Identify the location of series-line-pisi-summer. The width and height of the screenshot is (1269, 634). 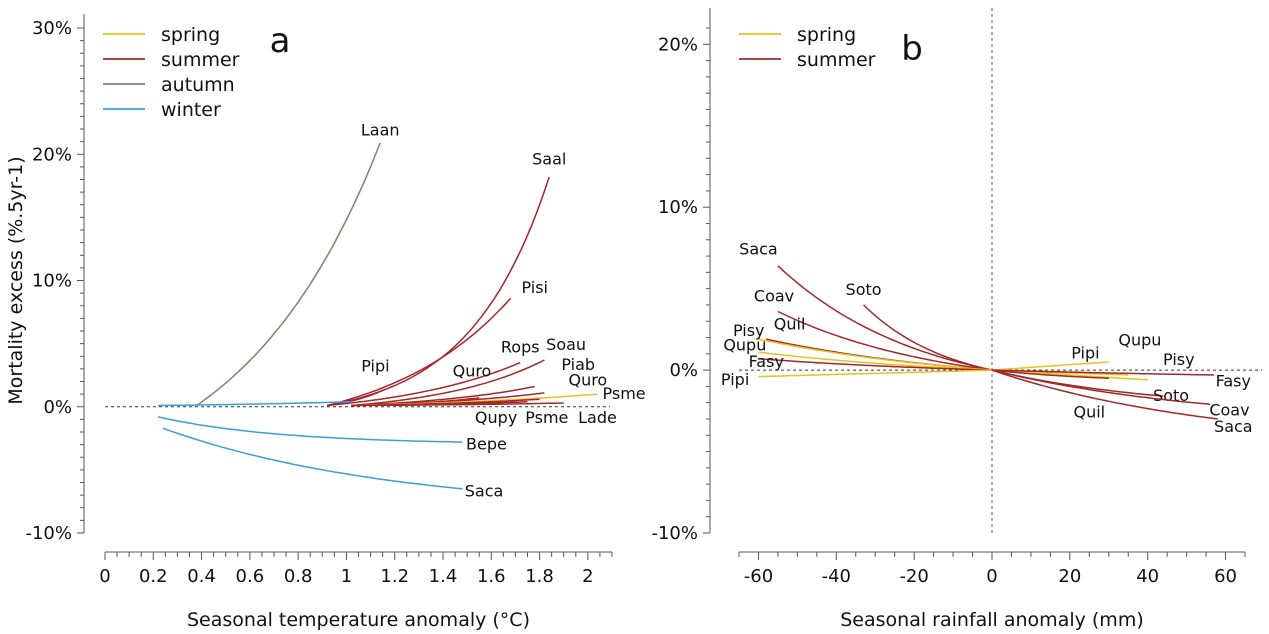
(419, 352).